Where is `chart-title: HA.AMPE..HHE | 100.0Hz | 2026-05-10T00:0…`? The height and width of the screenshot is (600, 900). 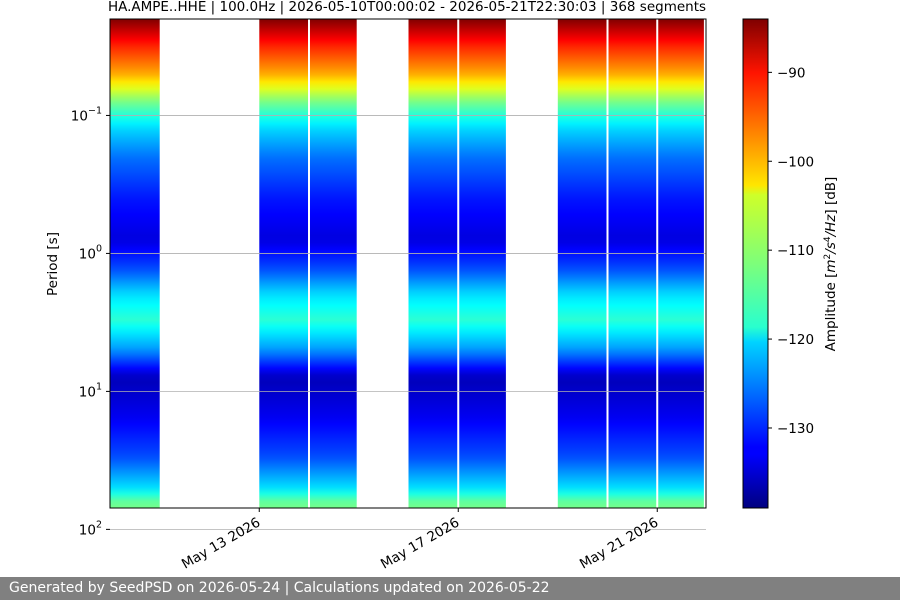 chart-title: HA.AMPE..HHE | 100.0Hz | 2026-05-10T00:0… is located at coordinates (407, 7).